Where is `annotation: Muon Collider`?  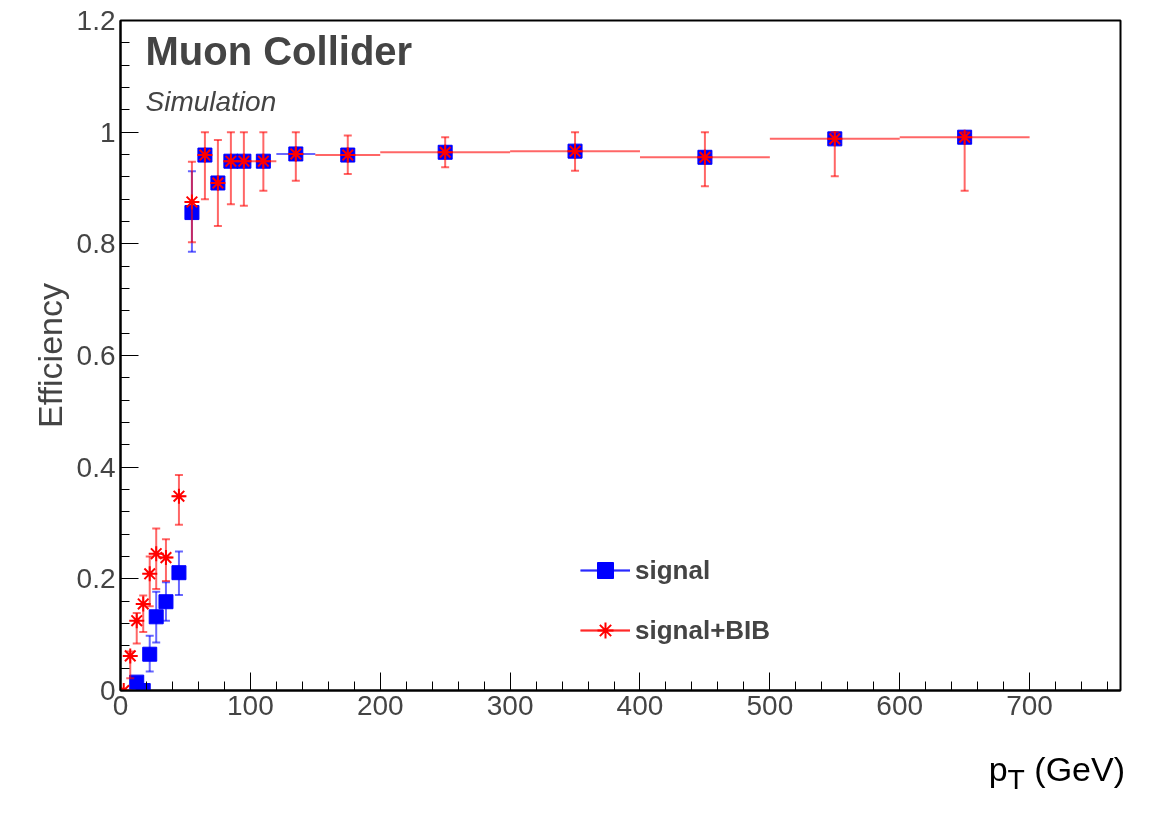
annotation: Muon Collider is located at coordinates (279, 50).